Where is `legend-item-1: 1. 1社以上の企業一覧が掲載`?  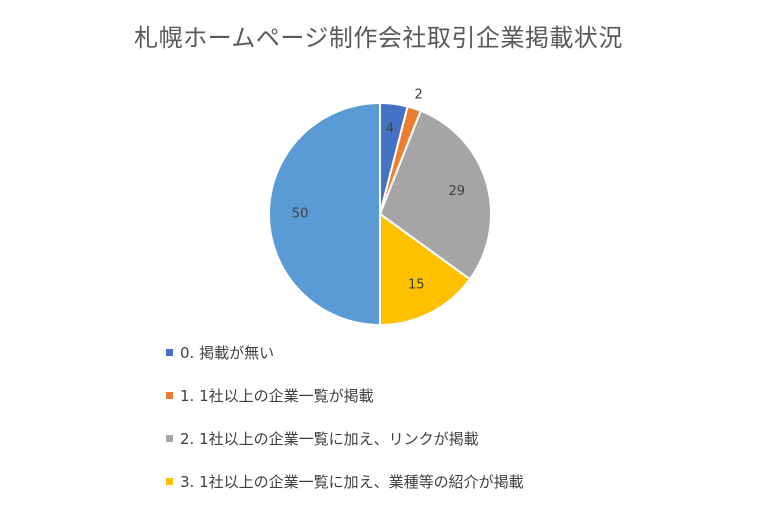 legend-item-1: 1. 1社以上の企業一覧が掲載 is located at coordinates (345, 395).